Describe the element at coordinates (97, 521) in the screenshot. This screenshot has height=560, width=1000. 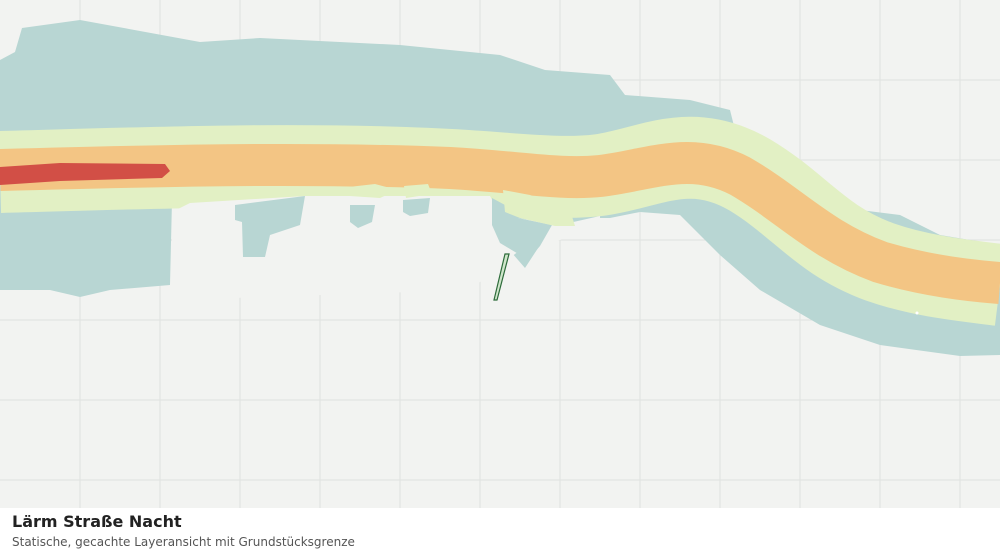
I see `layer-title: Lärm Straße Nacht` at that location.